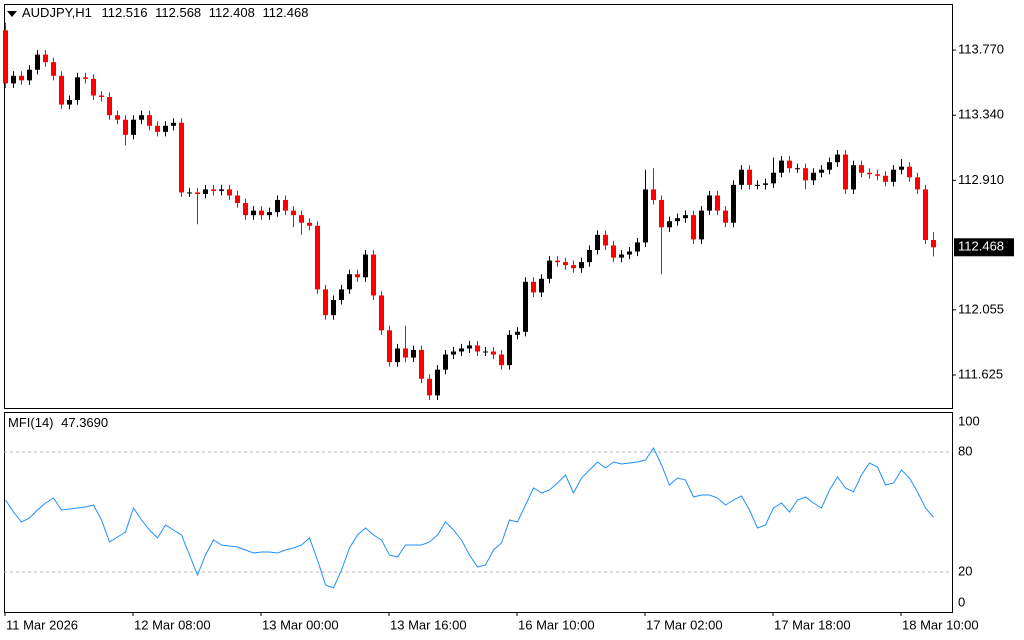 This screenshot has width=1024, height=640. What do you see at coordinates (981, 246) in the screenshot?
I see `price-label: 112.468` at bounding box center [981, 246].